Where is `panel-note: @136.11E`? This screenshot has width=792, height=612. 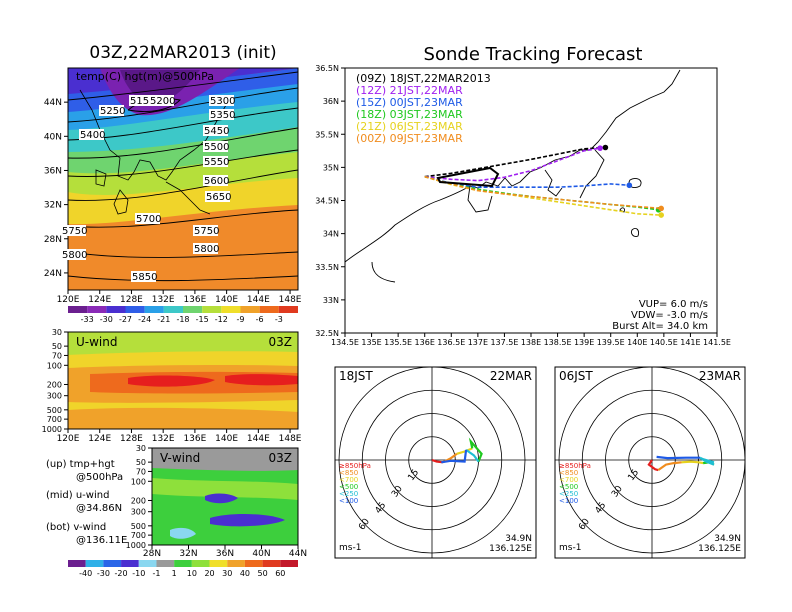
panel-note: @136.11E is located at coordinates (101, 540).